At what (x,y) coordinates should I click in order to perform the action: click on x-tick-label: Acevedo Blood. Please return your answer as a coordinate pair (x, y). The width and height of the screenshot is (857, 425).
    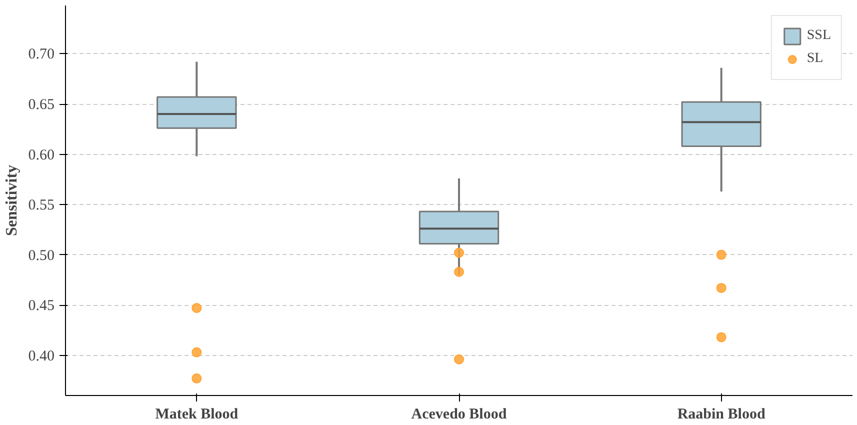
    Looking at the image, I should click on (459, 414).